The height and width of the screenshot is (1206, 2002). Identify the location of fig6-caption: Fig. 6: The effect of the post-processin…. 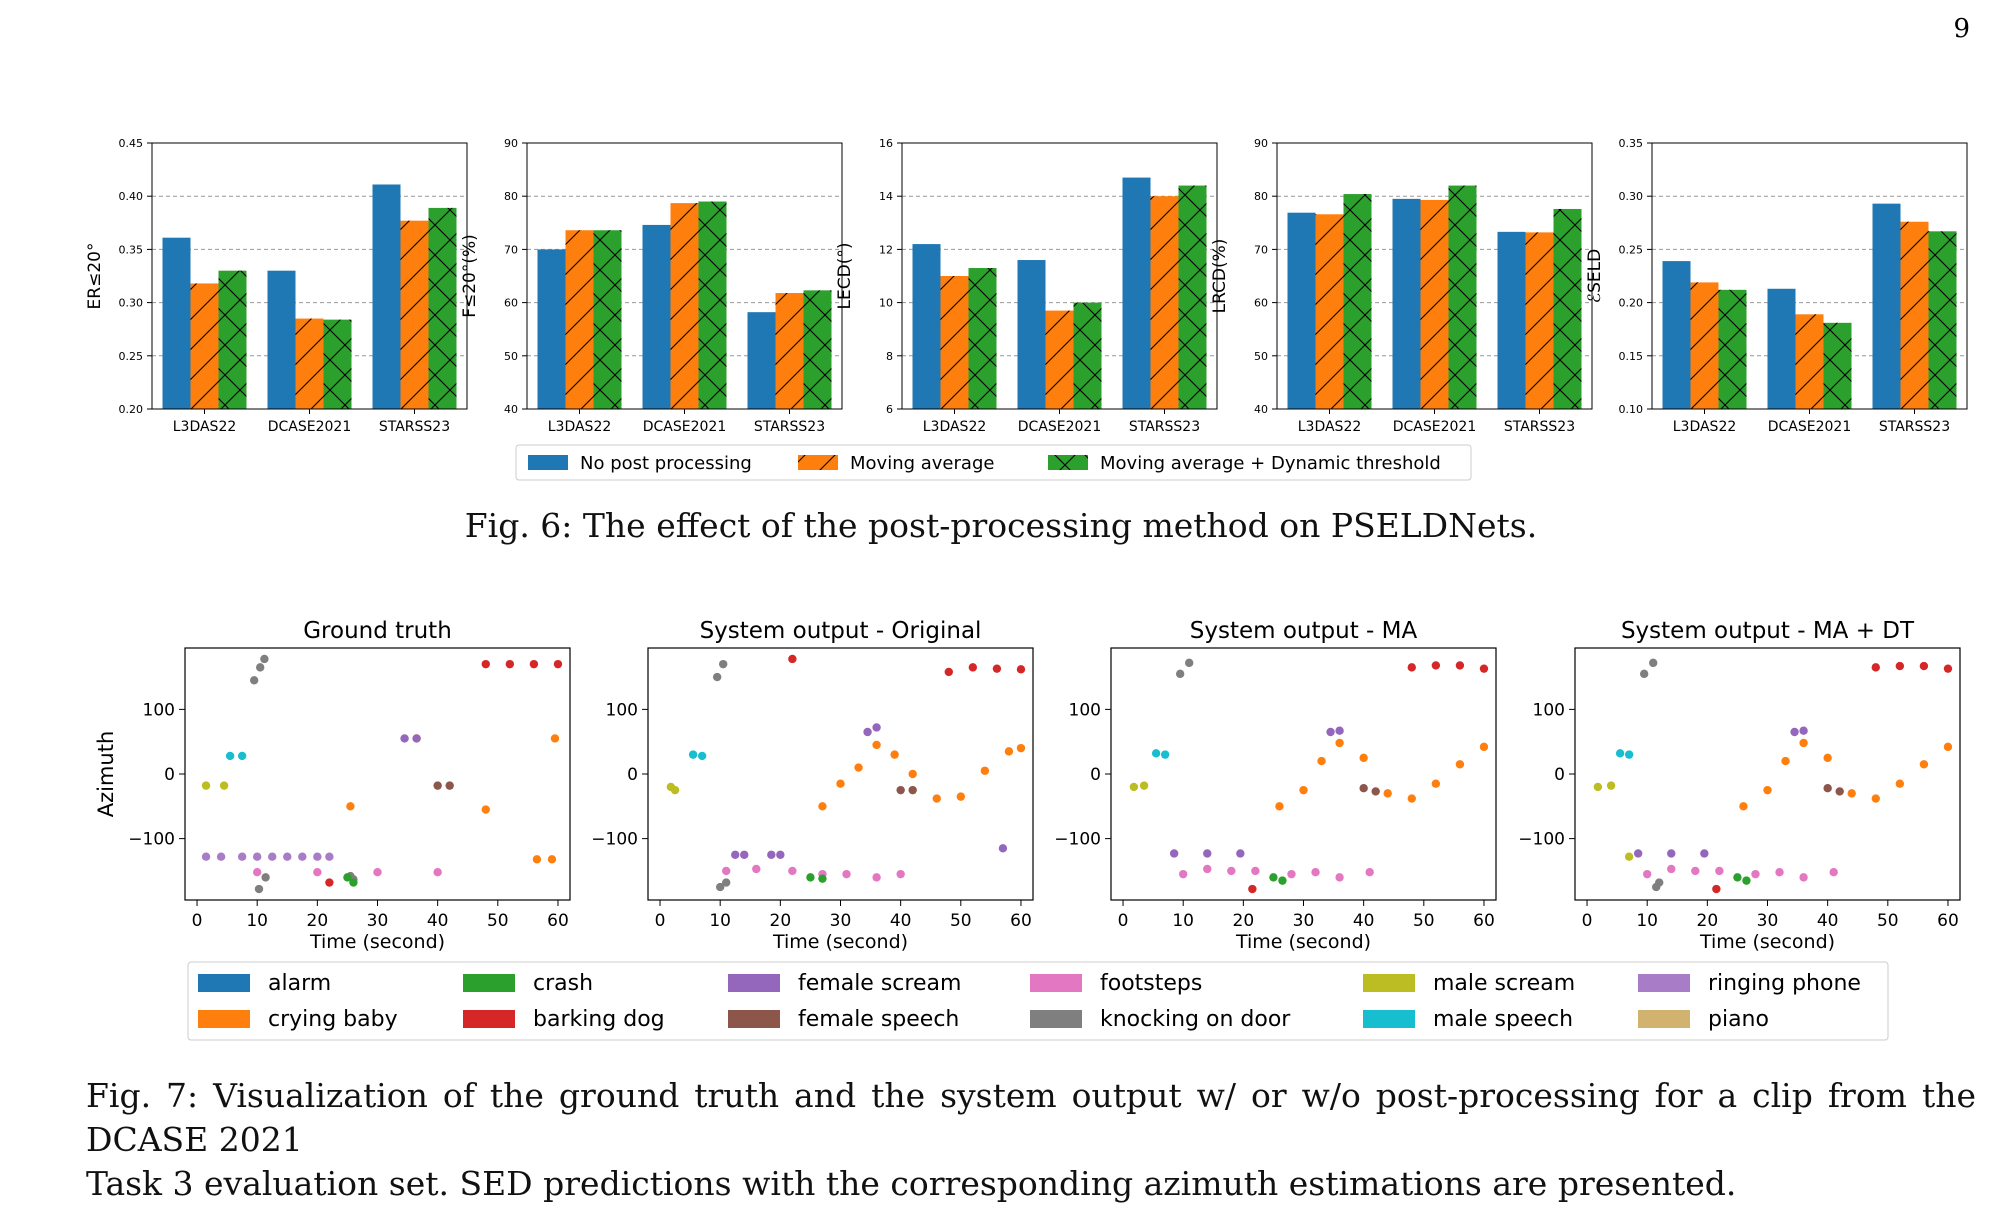
(1001, 525).